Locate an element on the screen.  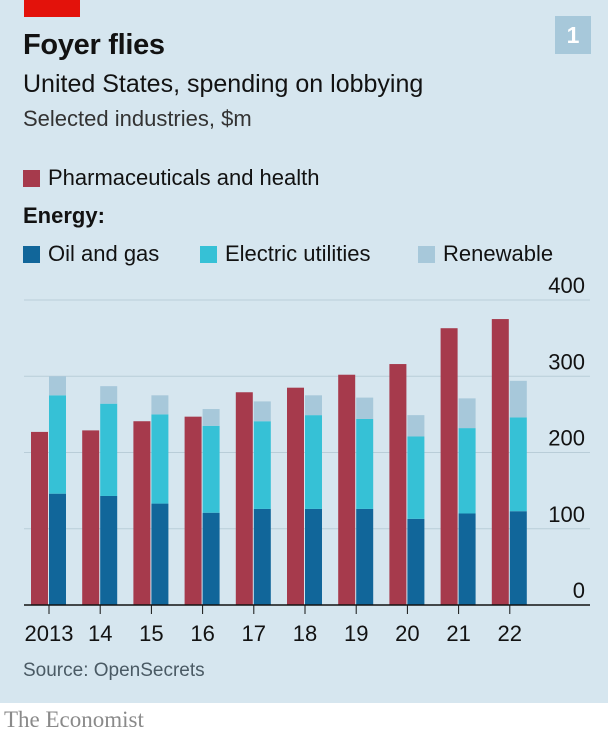
legend-energy-heading: Energy: is located at coordinates (64, 215).